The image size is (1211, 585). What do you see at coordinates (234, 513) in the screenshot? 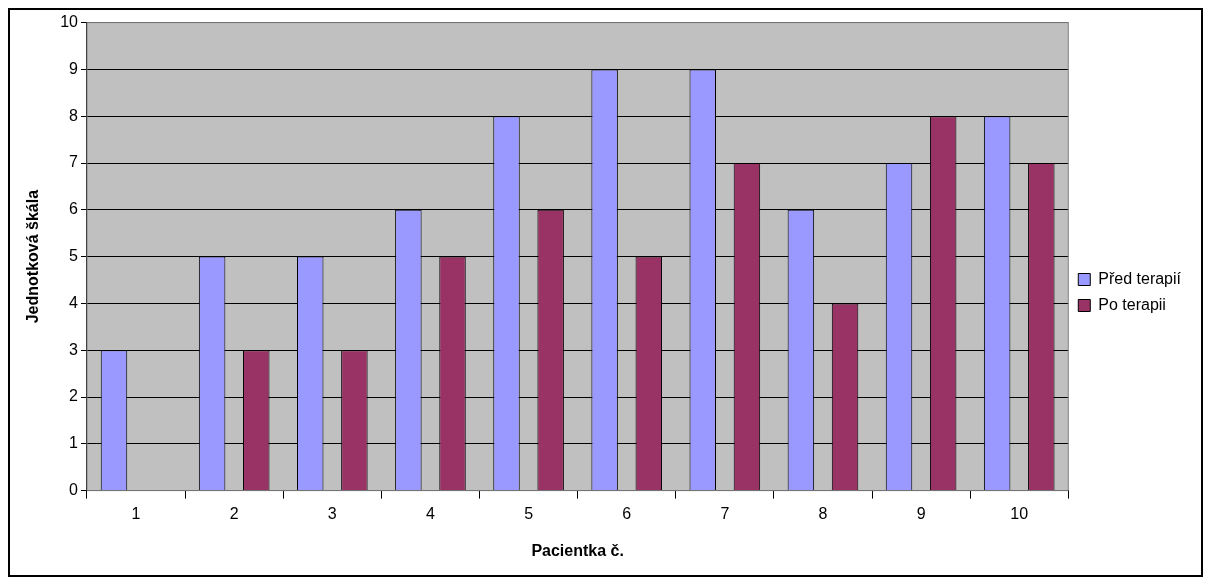
I see `x-tick-label: 2` at bounding box center [234, 513].